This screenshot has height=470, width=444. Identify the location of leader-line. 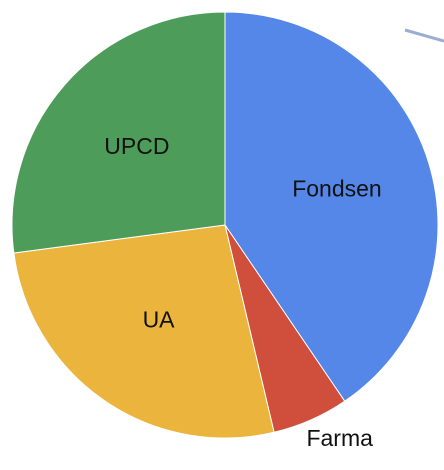
(424, 35).